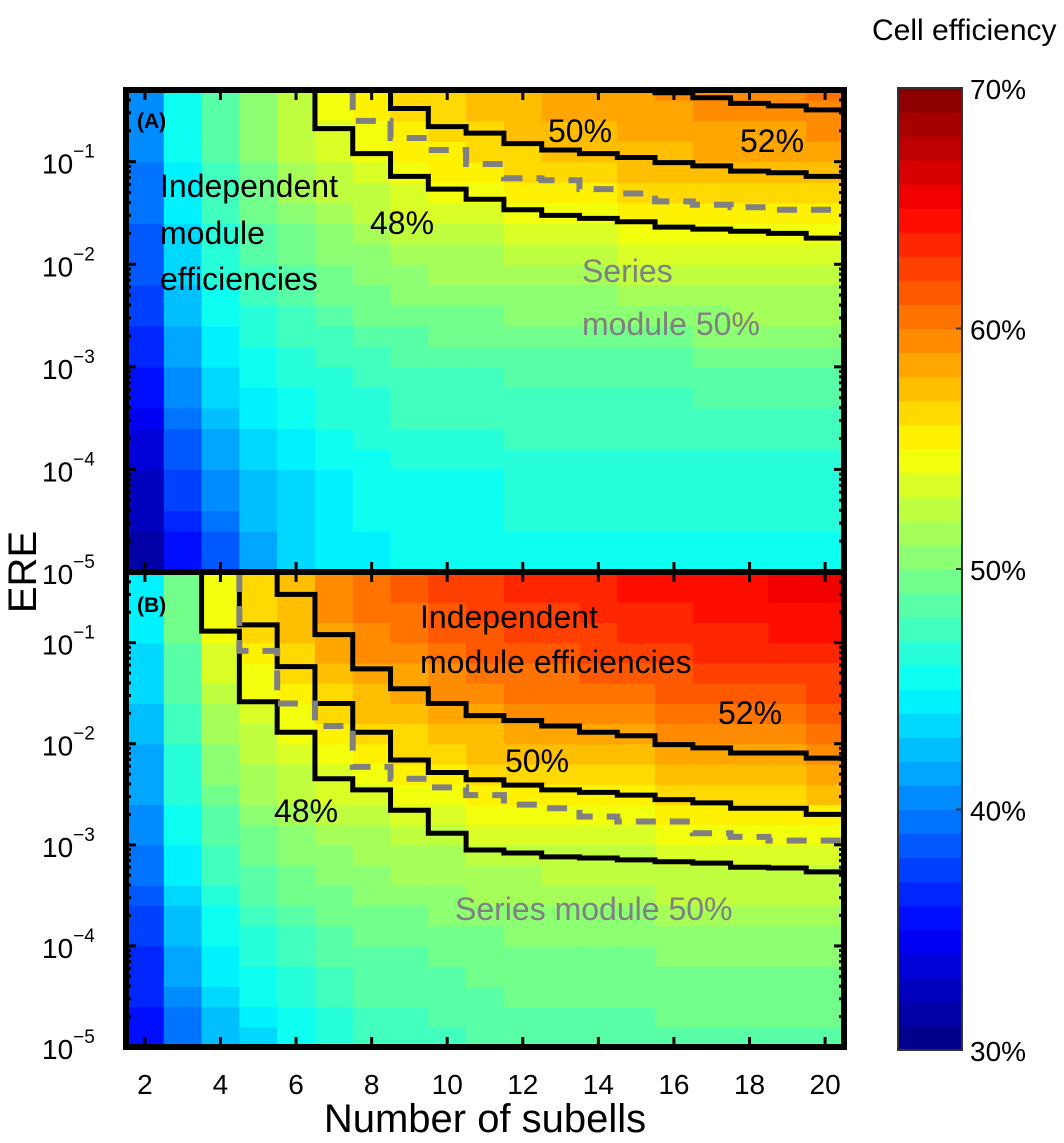 Image resolution: width=1064 pixels, height=1143 pixels. What do you see at coordinates (580, 131) in the screenshot?
I see `contour-label-50: 50%` at bounding box center [580, 131].